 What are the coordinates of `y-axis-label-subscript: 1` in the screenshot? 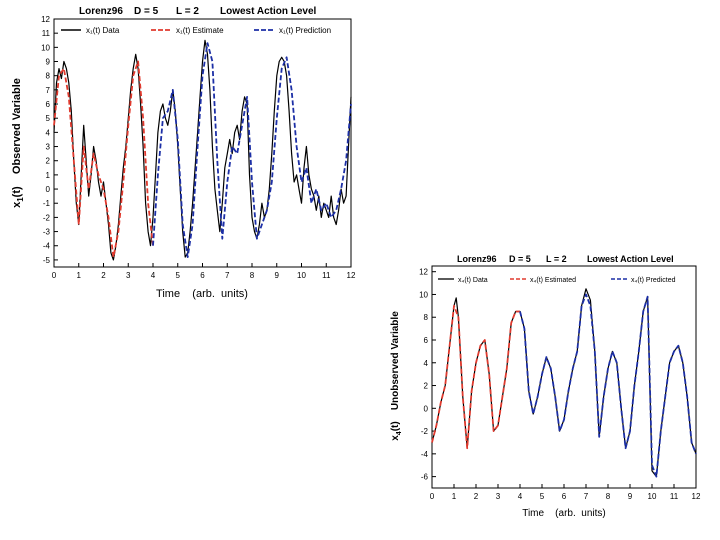 It's located at (20, 199).